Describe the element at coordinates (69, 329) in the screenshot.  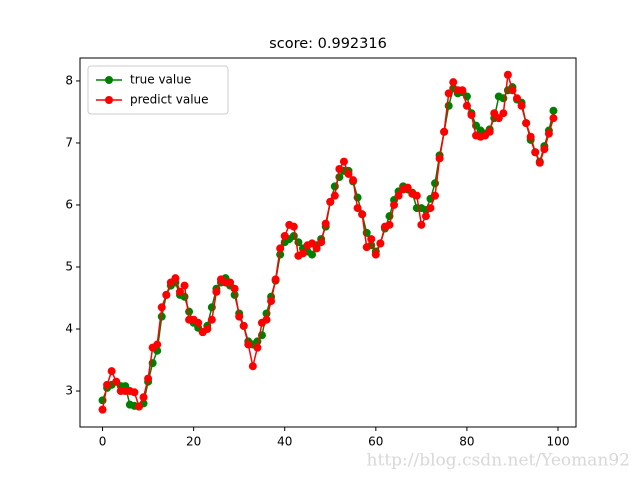
I see `y-tick-label: 4` at that location.